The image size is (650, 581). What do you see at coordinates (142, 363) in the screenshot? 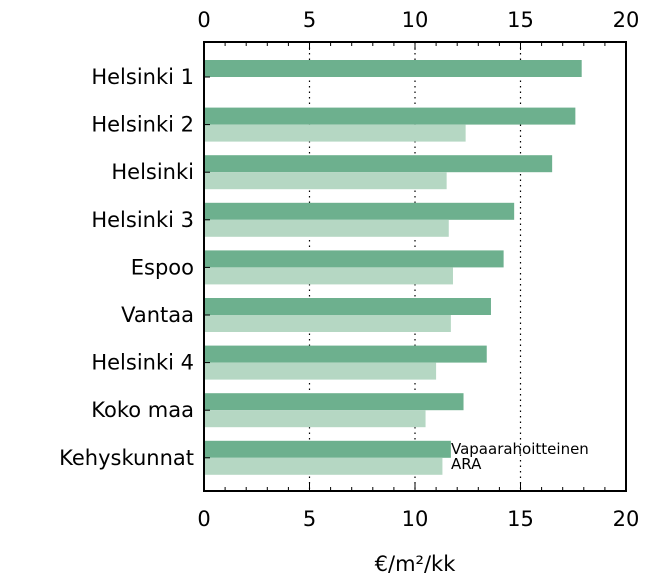
I see `category-label: Helsinki 4` at bounding box center [142, 363].